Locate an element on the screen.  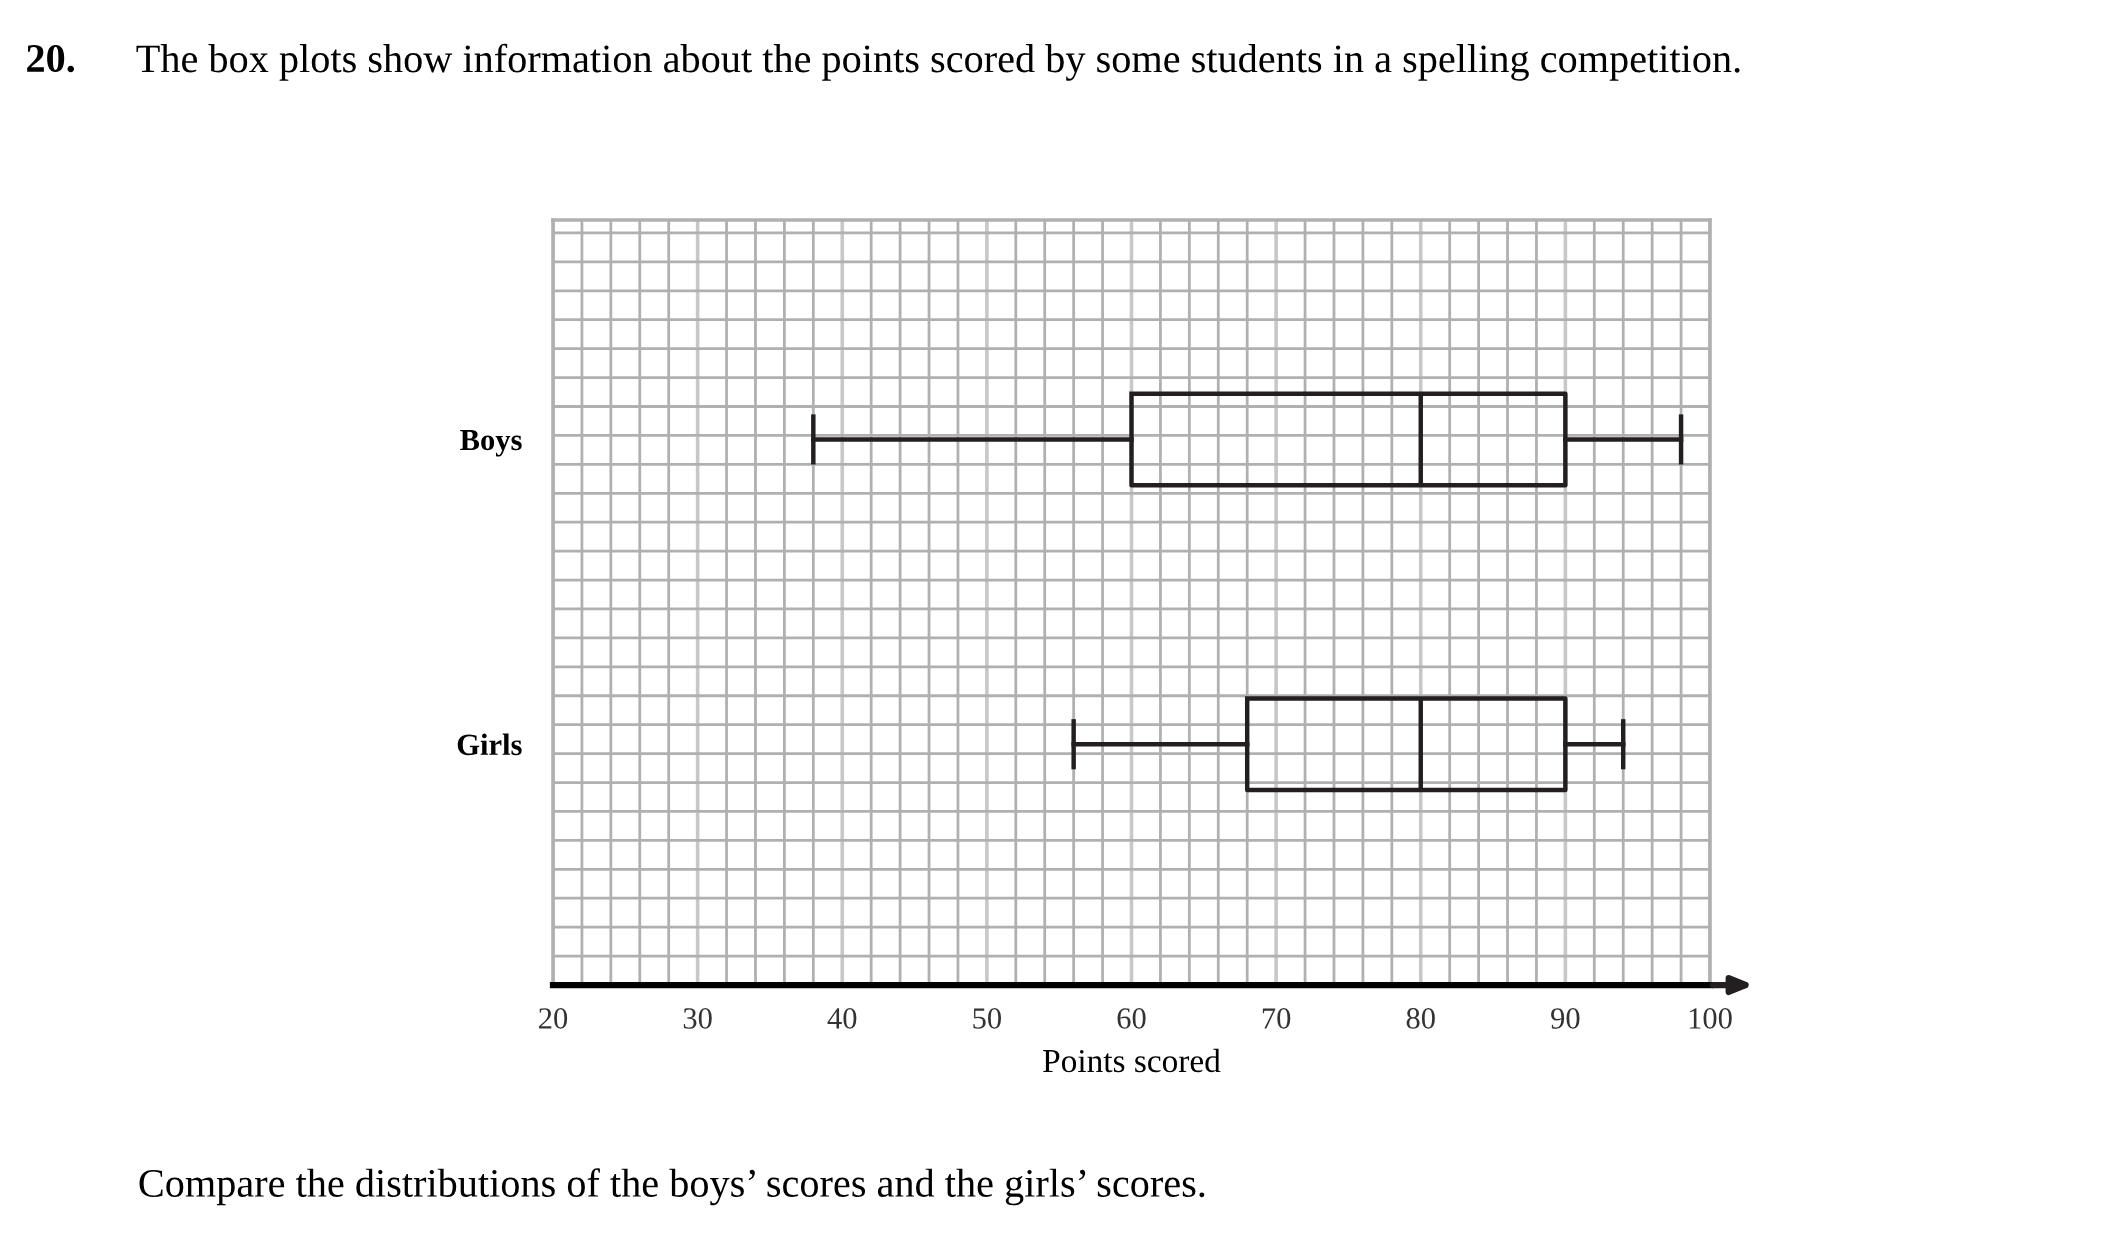
x-tick-label: 30 is located at coordinates (697, 1018).